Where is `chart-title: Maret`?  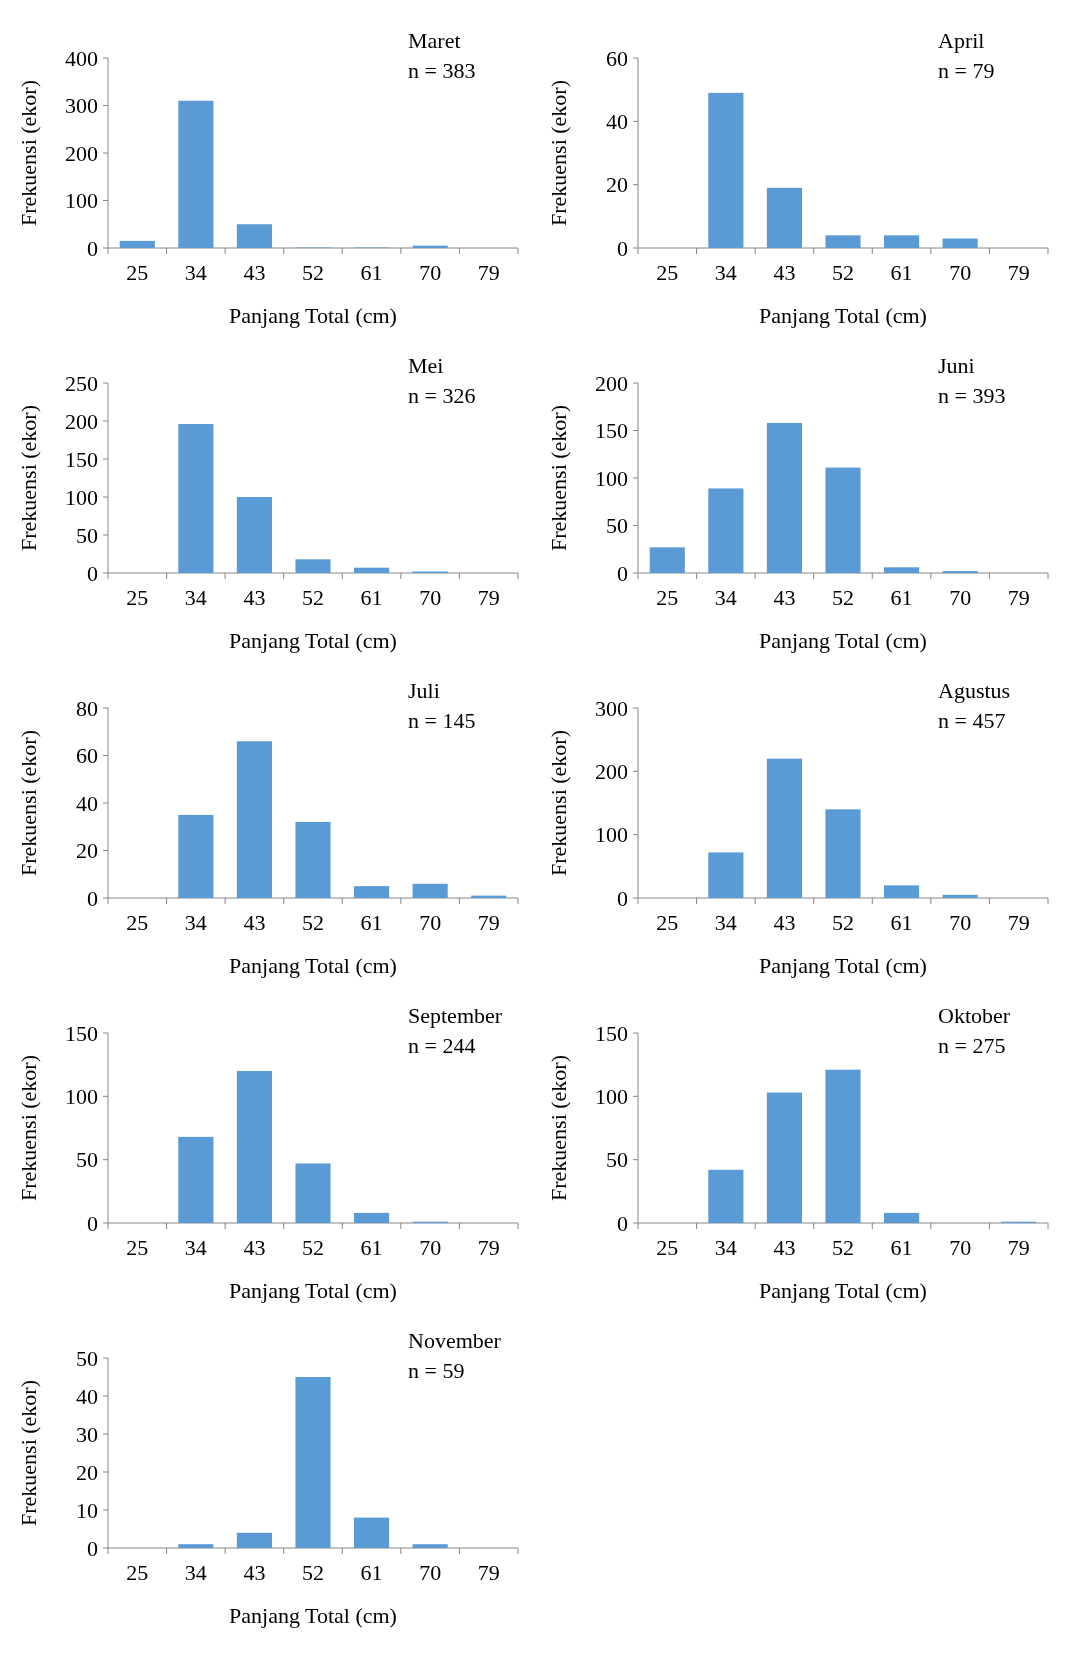
chart-title: Maret is located at coordinates (434, 40).